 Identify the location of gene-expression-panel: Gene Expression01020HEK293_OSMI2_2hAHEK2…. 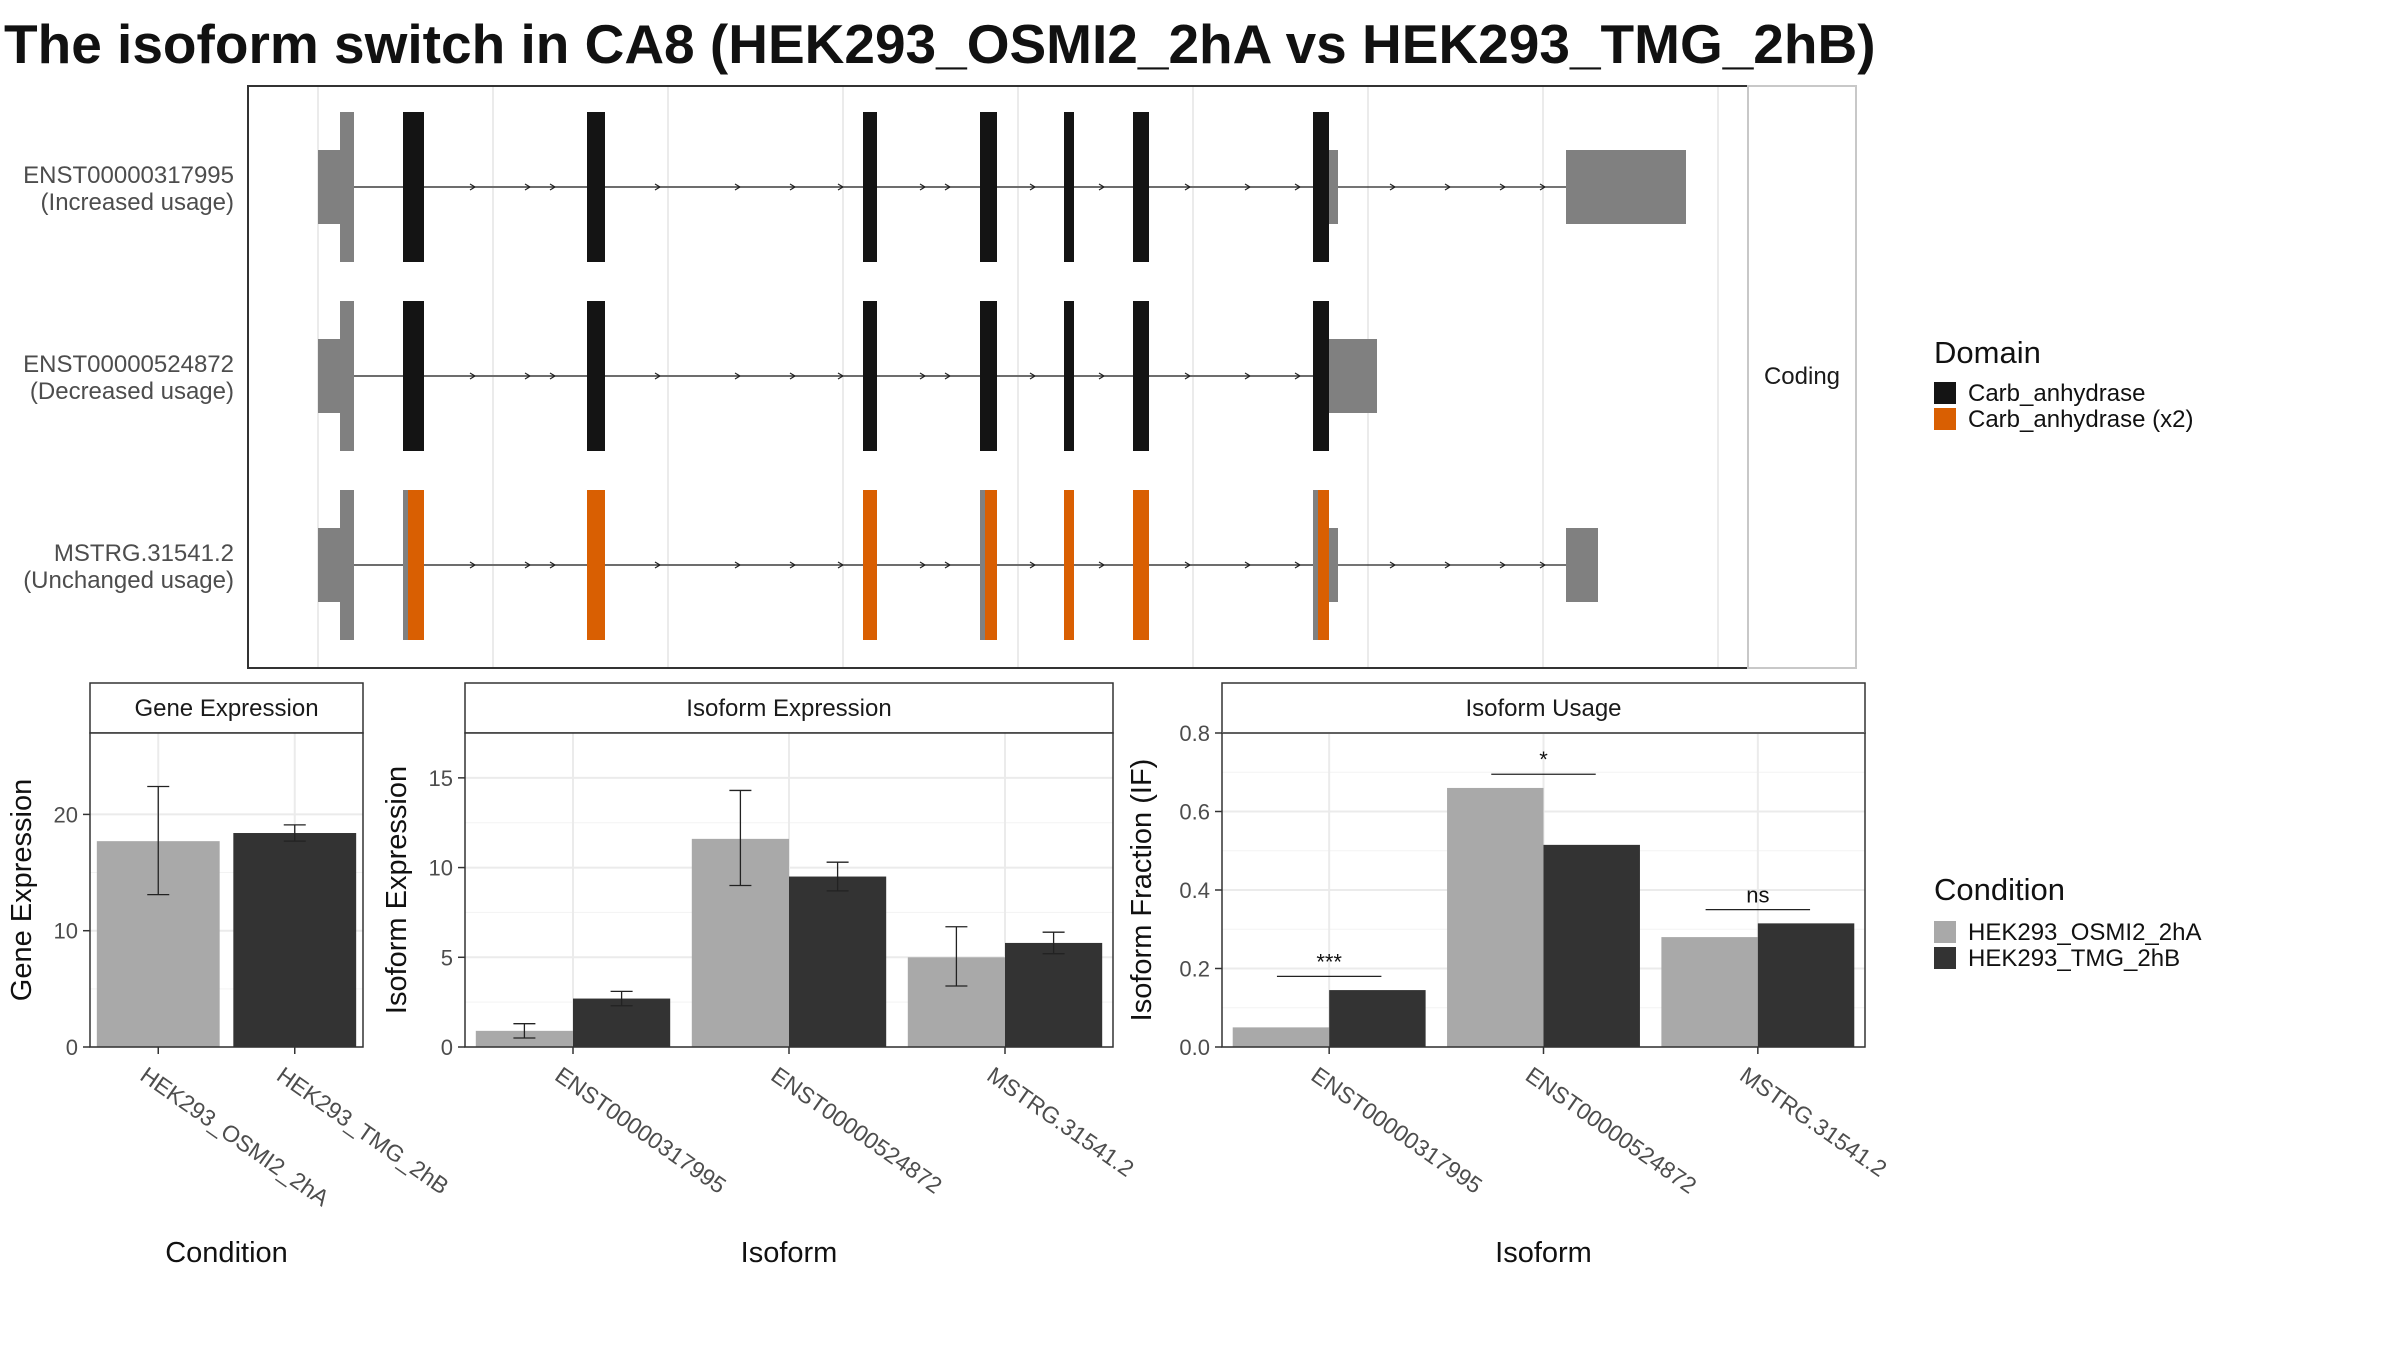
(230, 975).